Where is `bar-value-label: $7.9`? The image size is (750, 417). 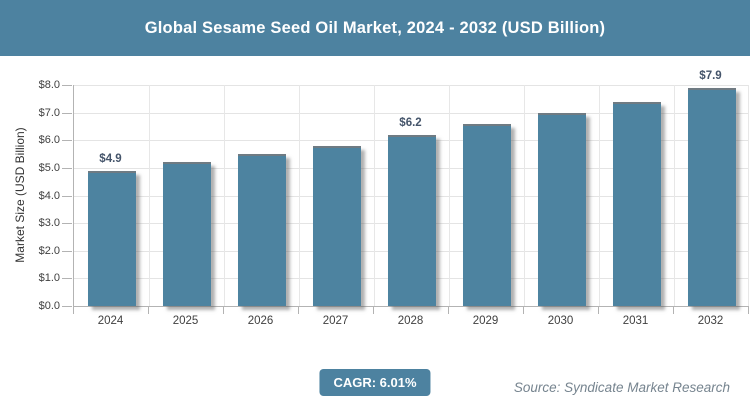
bar-value-label: $7.9 is located at coordinates (710, 75).